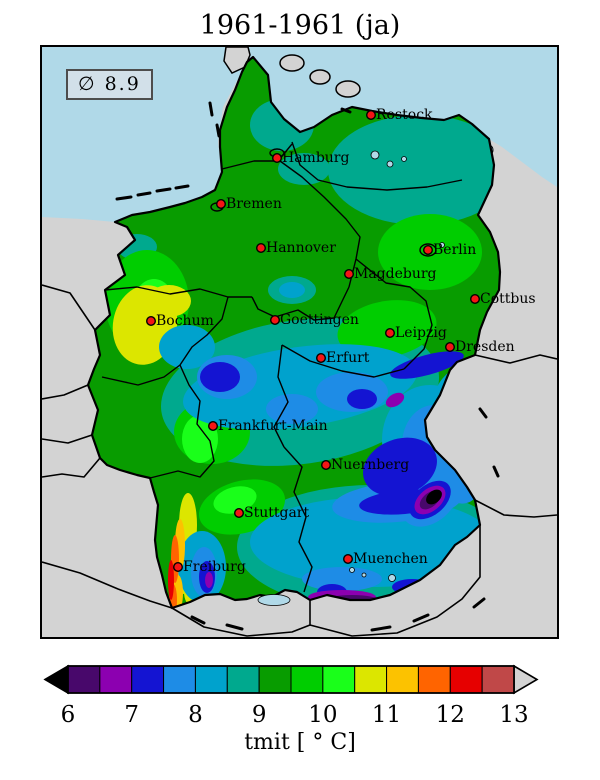  Describe the element at coordinates (177, 567) in the screenshot. I see `city-dot-freiburg` at that location.